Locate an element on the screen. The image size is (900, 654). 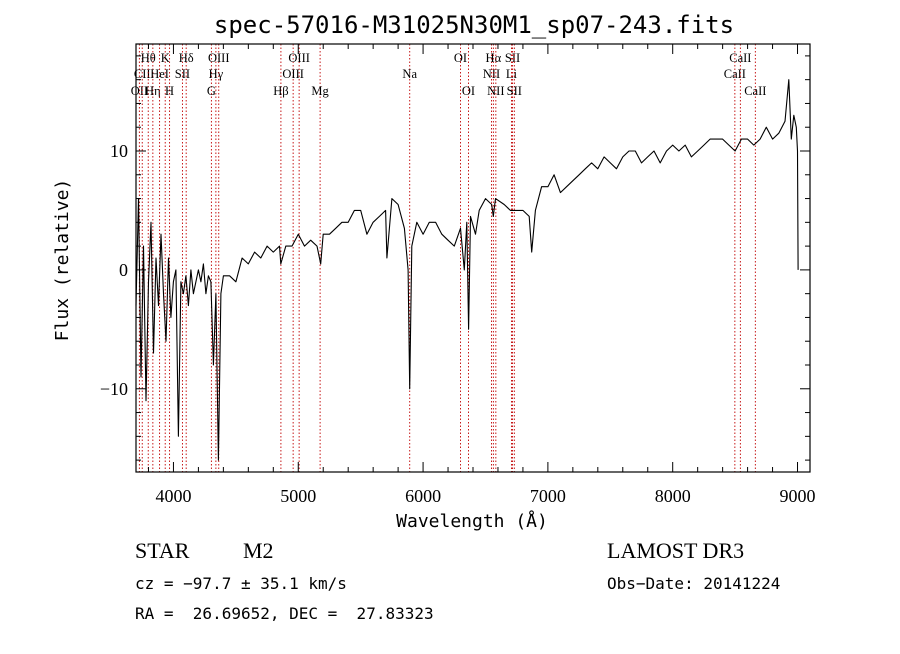
line-marker-label-15: Mg is located at coordinates (320, 91).